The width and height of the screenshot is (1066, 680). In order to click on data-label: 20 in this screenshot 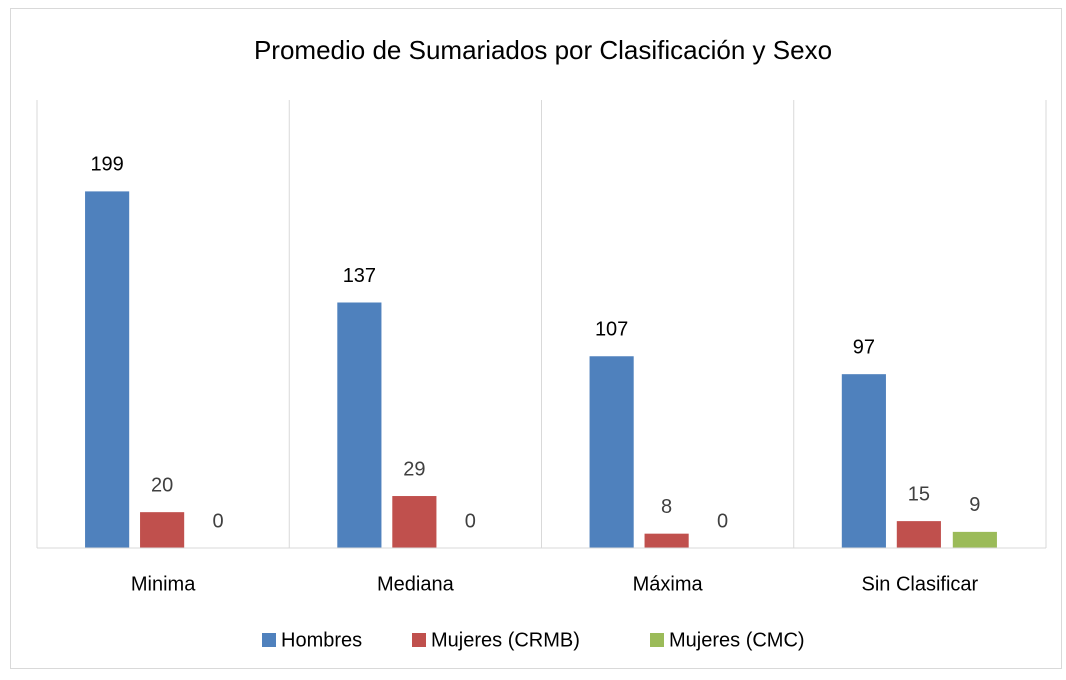, I will do `click(162, 485)`.